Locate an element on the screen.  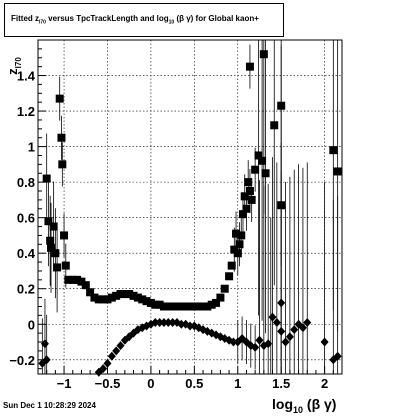
title-middle: versus TpcTrackLength and log is located at coordinates (107, 18).